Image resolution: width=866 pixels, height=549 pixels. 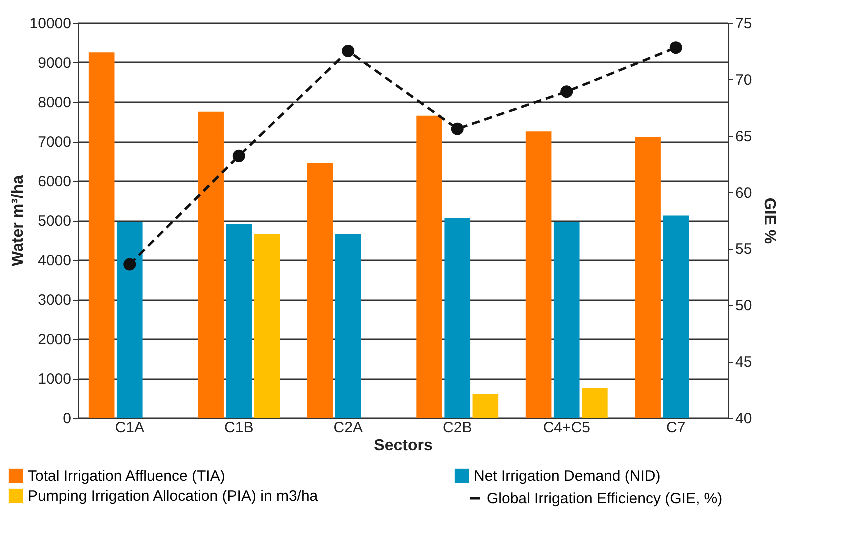 I want to click on y2-tick-label: 40, so click(x=744, y=419).